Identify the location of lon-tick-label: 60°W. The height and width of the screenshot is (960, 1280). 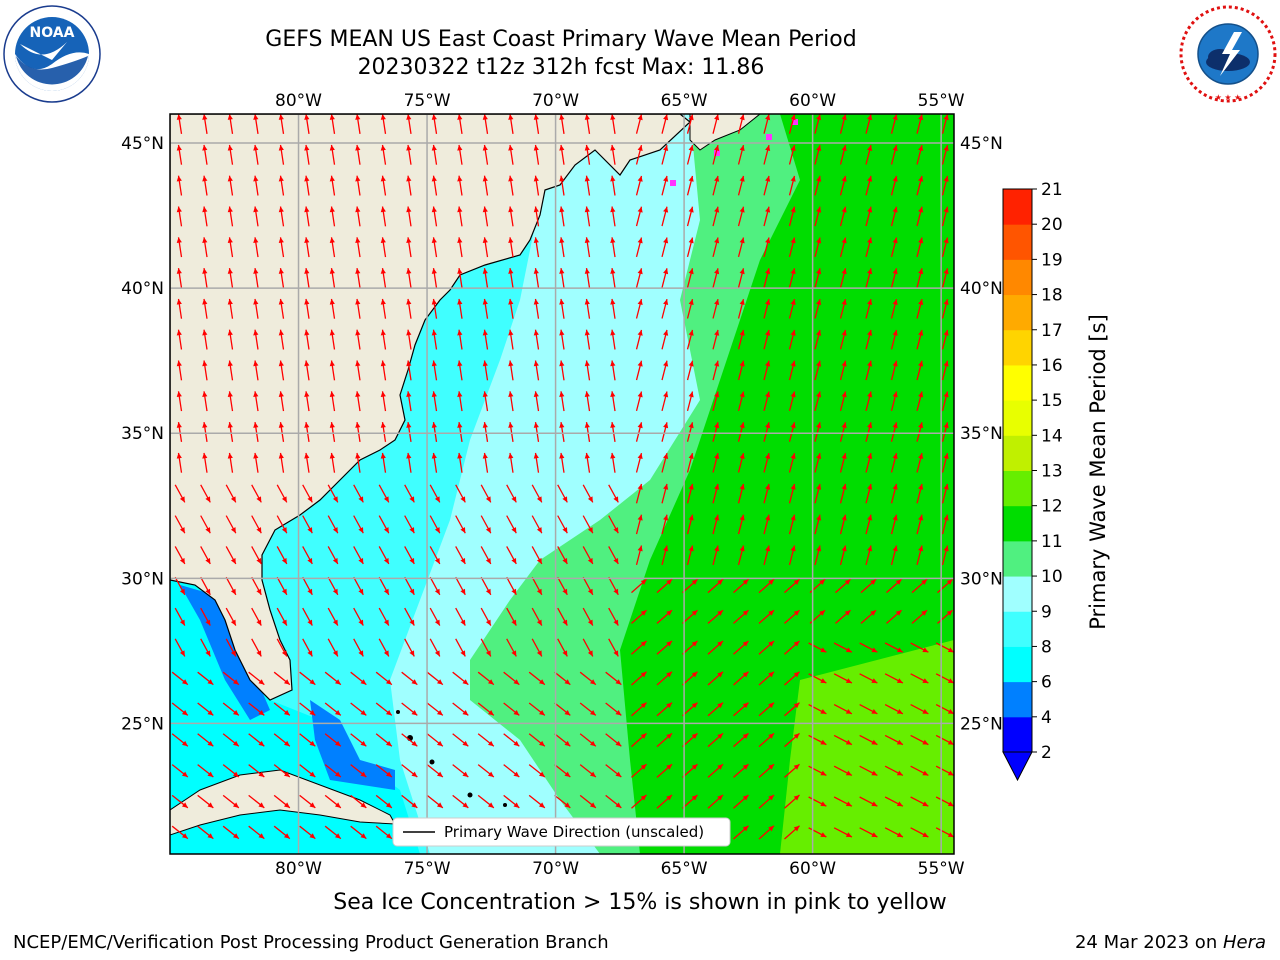
(812, 869).